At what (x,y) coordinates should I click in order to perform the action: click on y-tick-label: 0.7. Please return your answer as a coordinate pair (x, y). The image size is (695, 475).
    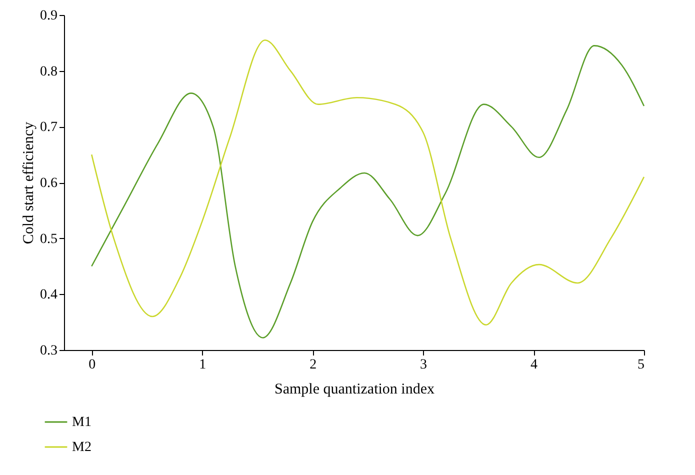
    Looking at the image, I should click on (49, 128).